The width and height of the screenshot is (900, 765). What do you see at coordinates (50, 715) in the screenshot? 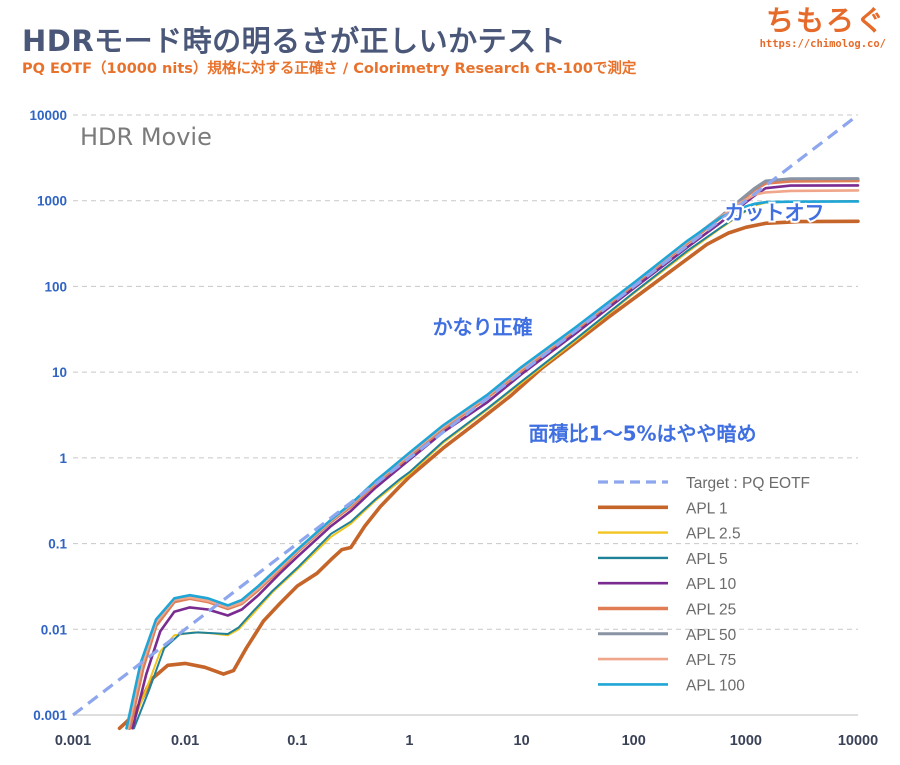
I see `y-tick-label: 0.001` at bounding box center [50, 715].